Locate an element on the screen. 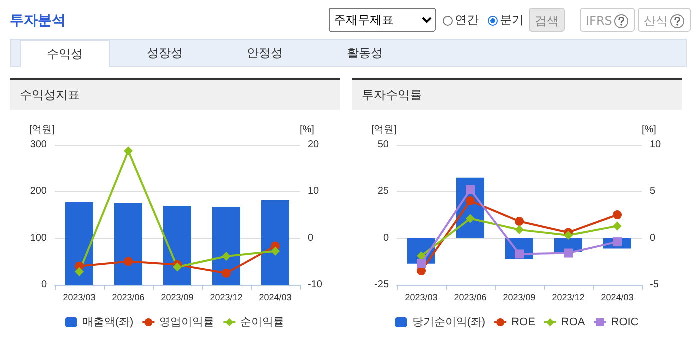  y-tick-label: 100 is located at coordinates (39, 238).